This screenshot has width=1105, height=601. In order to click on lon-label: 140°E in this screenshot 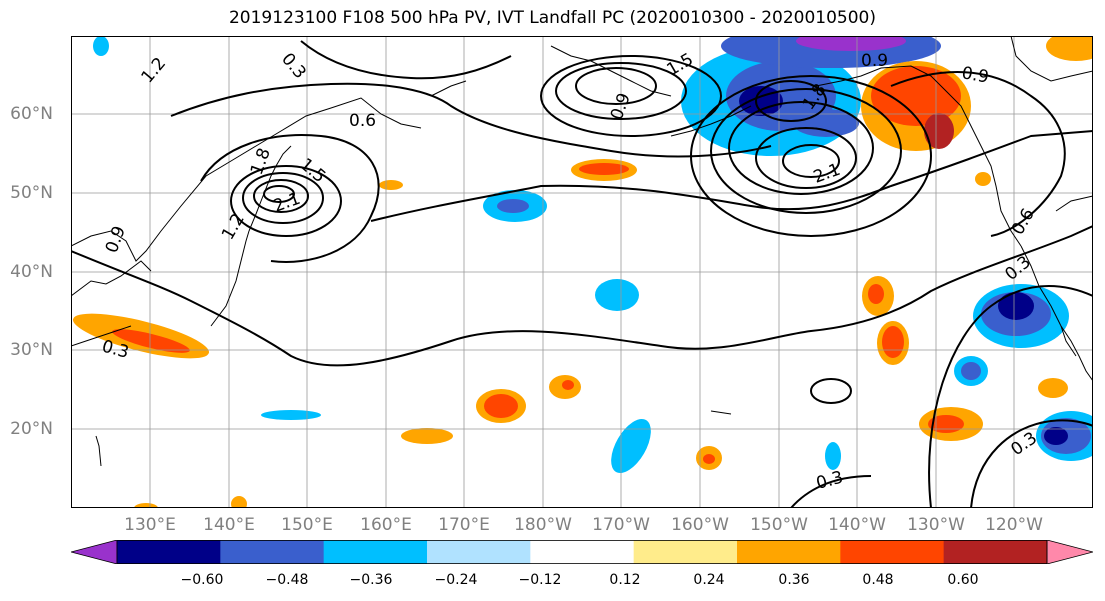, I will do `click(229, 525)`.